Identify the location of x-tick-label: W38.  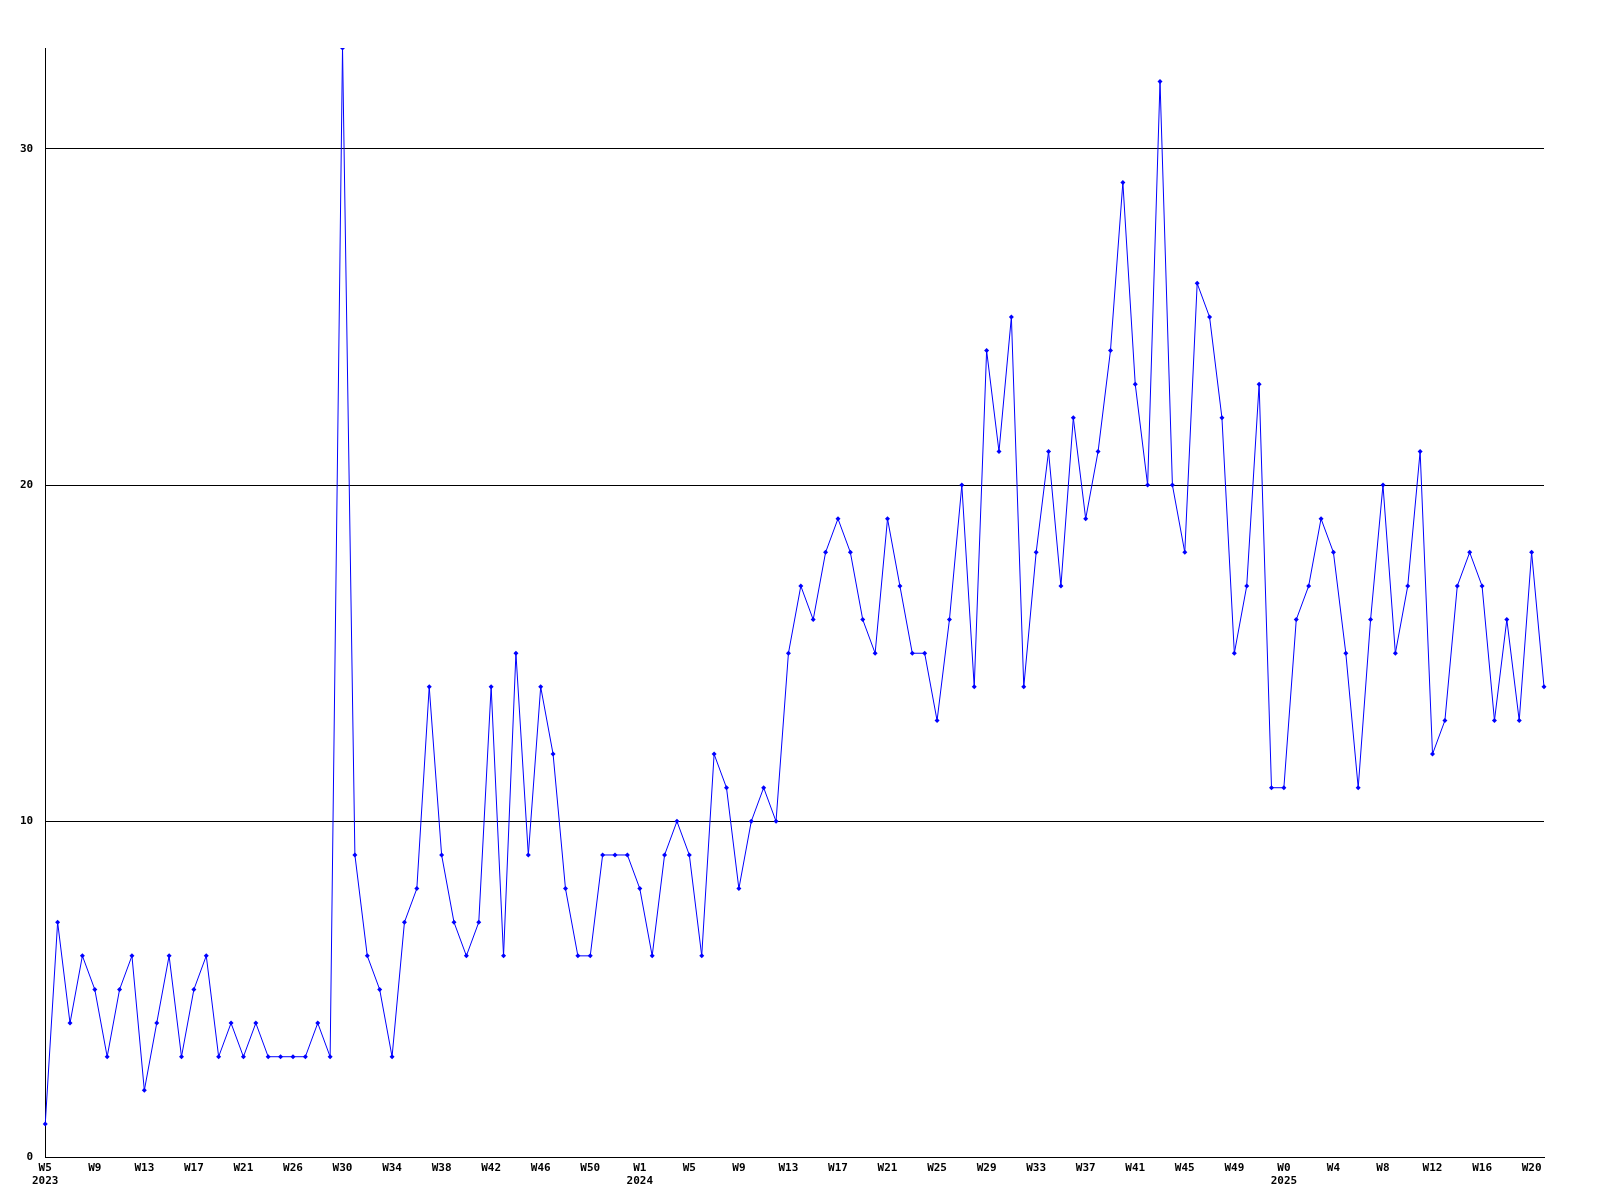
(441, 1168).